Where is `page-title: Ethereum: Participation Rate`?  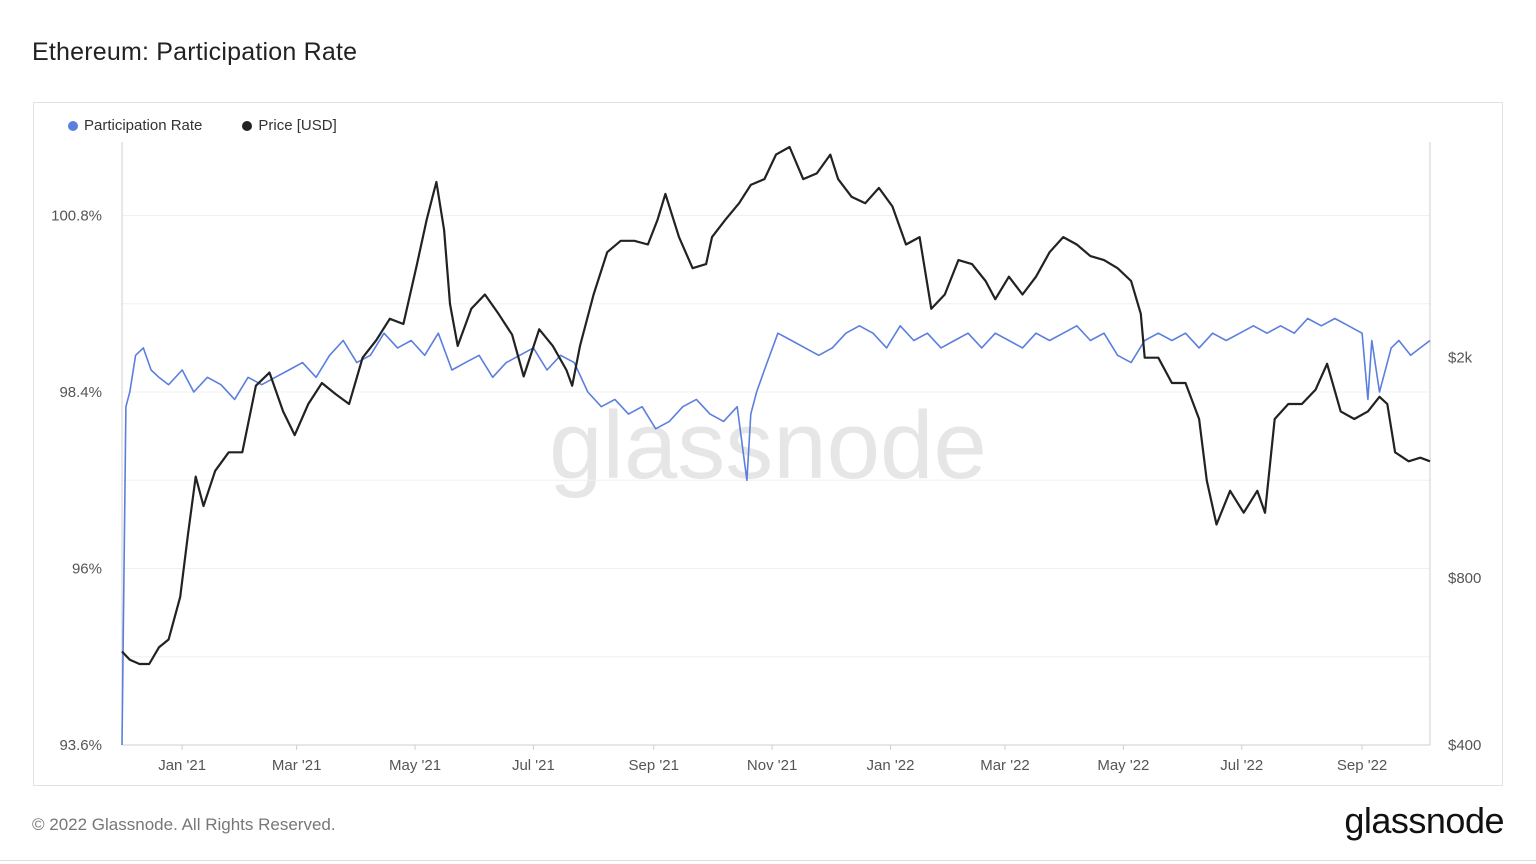
page-title: Ethereum: Participation Rate is located at coordinates (195, 52).